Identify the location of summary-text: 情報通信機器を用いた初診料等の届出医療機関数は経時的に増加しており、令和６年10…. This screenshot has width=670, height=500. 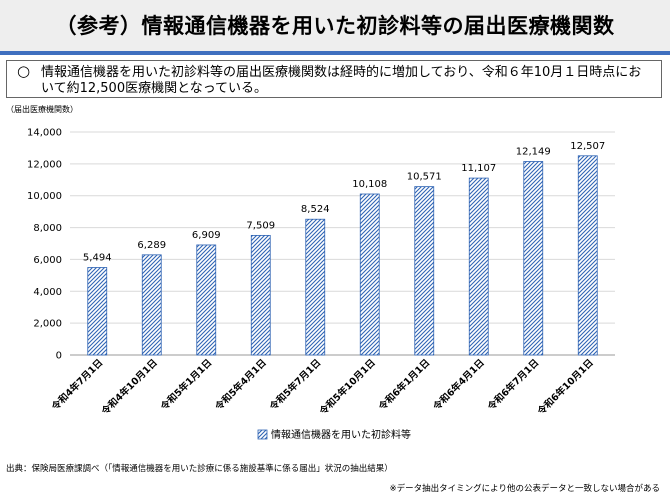
(341, 80).